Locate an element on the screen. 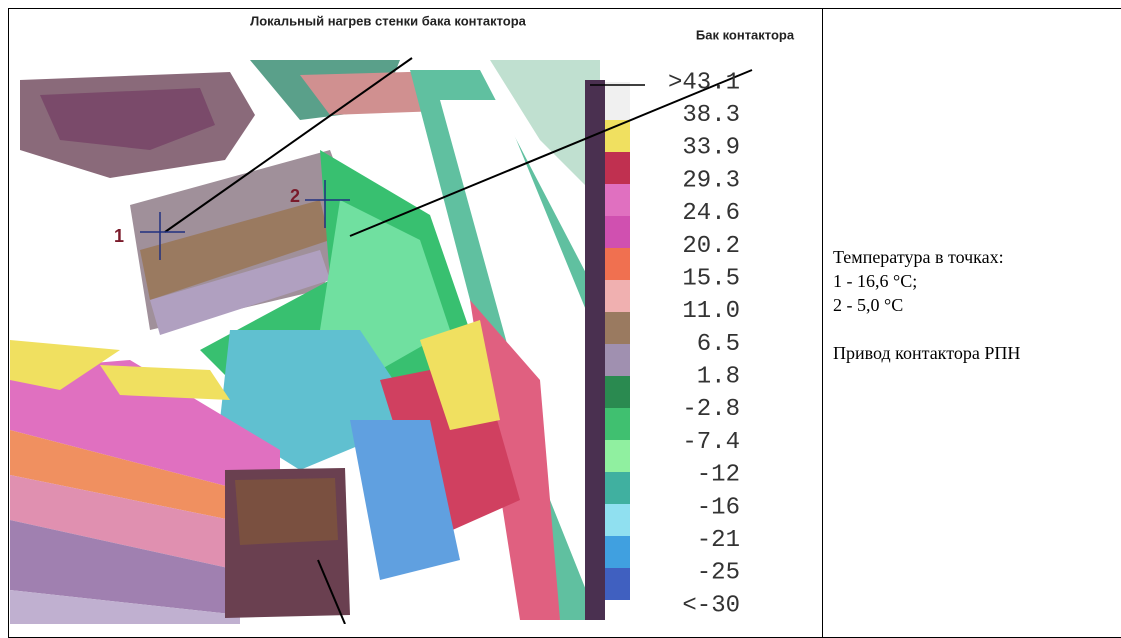 This screenshot has width=1121, height=638. scale-label: 24.6 is located at coordinates (711, 213).